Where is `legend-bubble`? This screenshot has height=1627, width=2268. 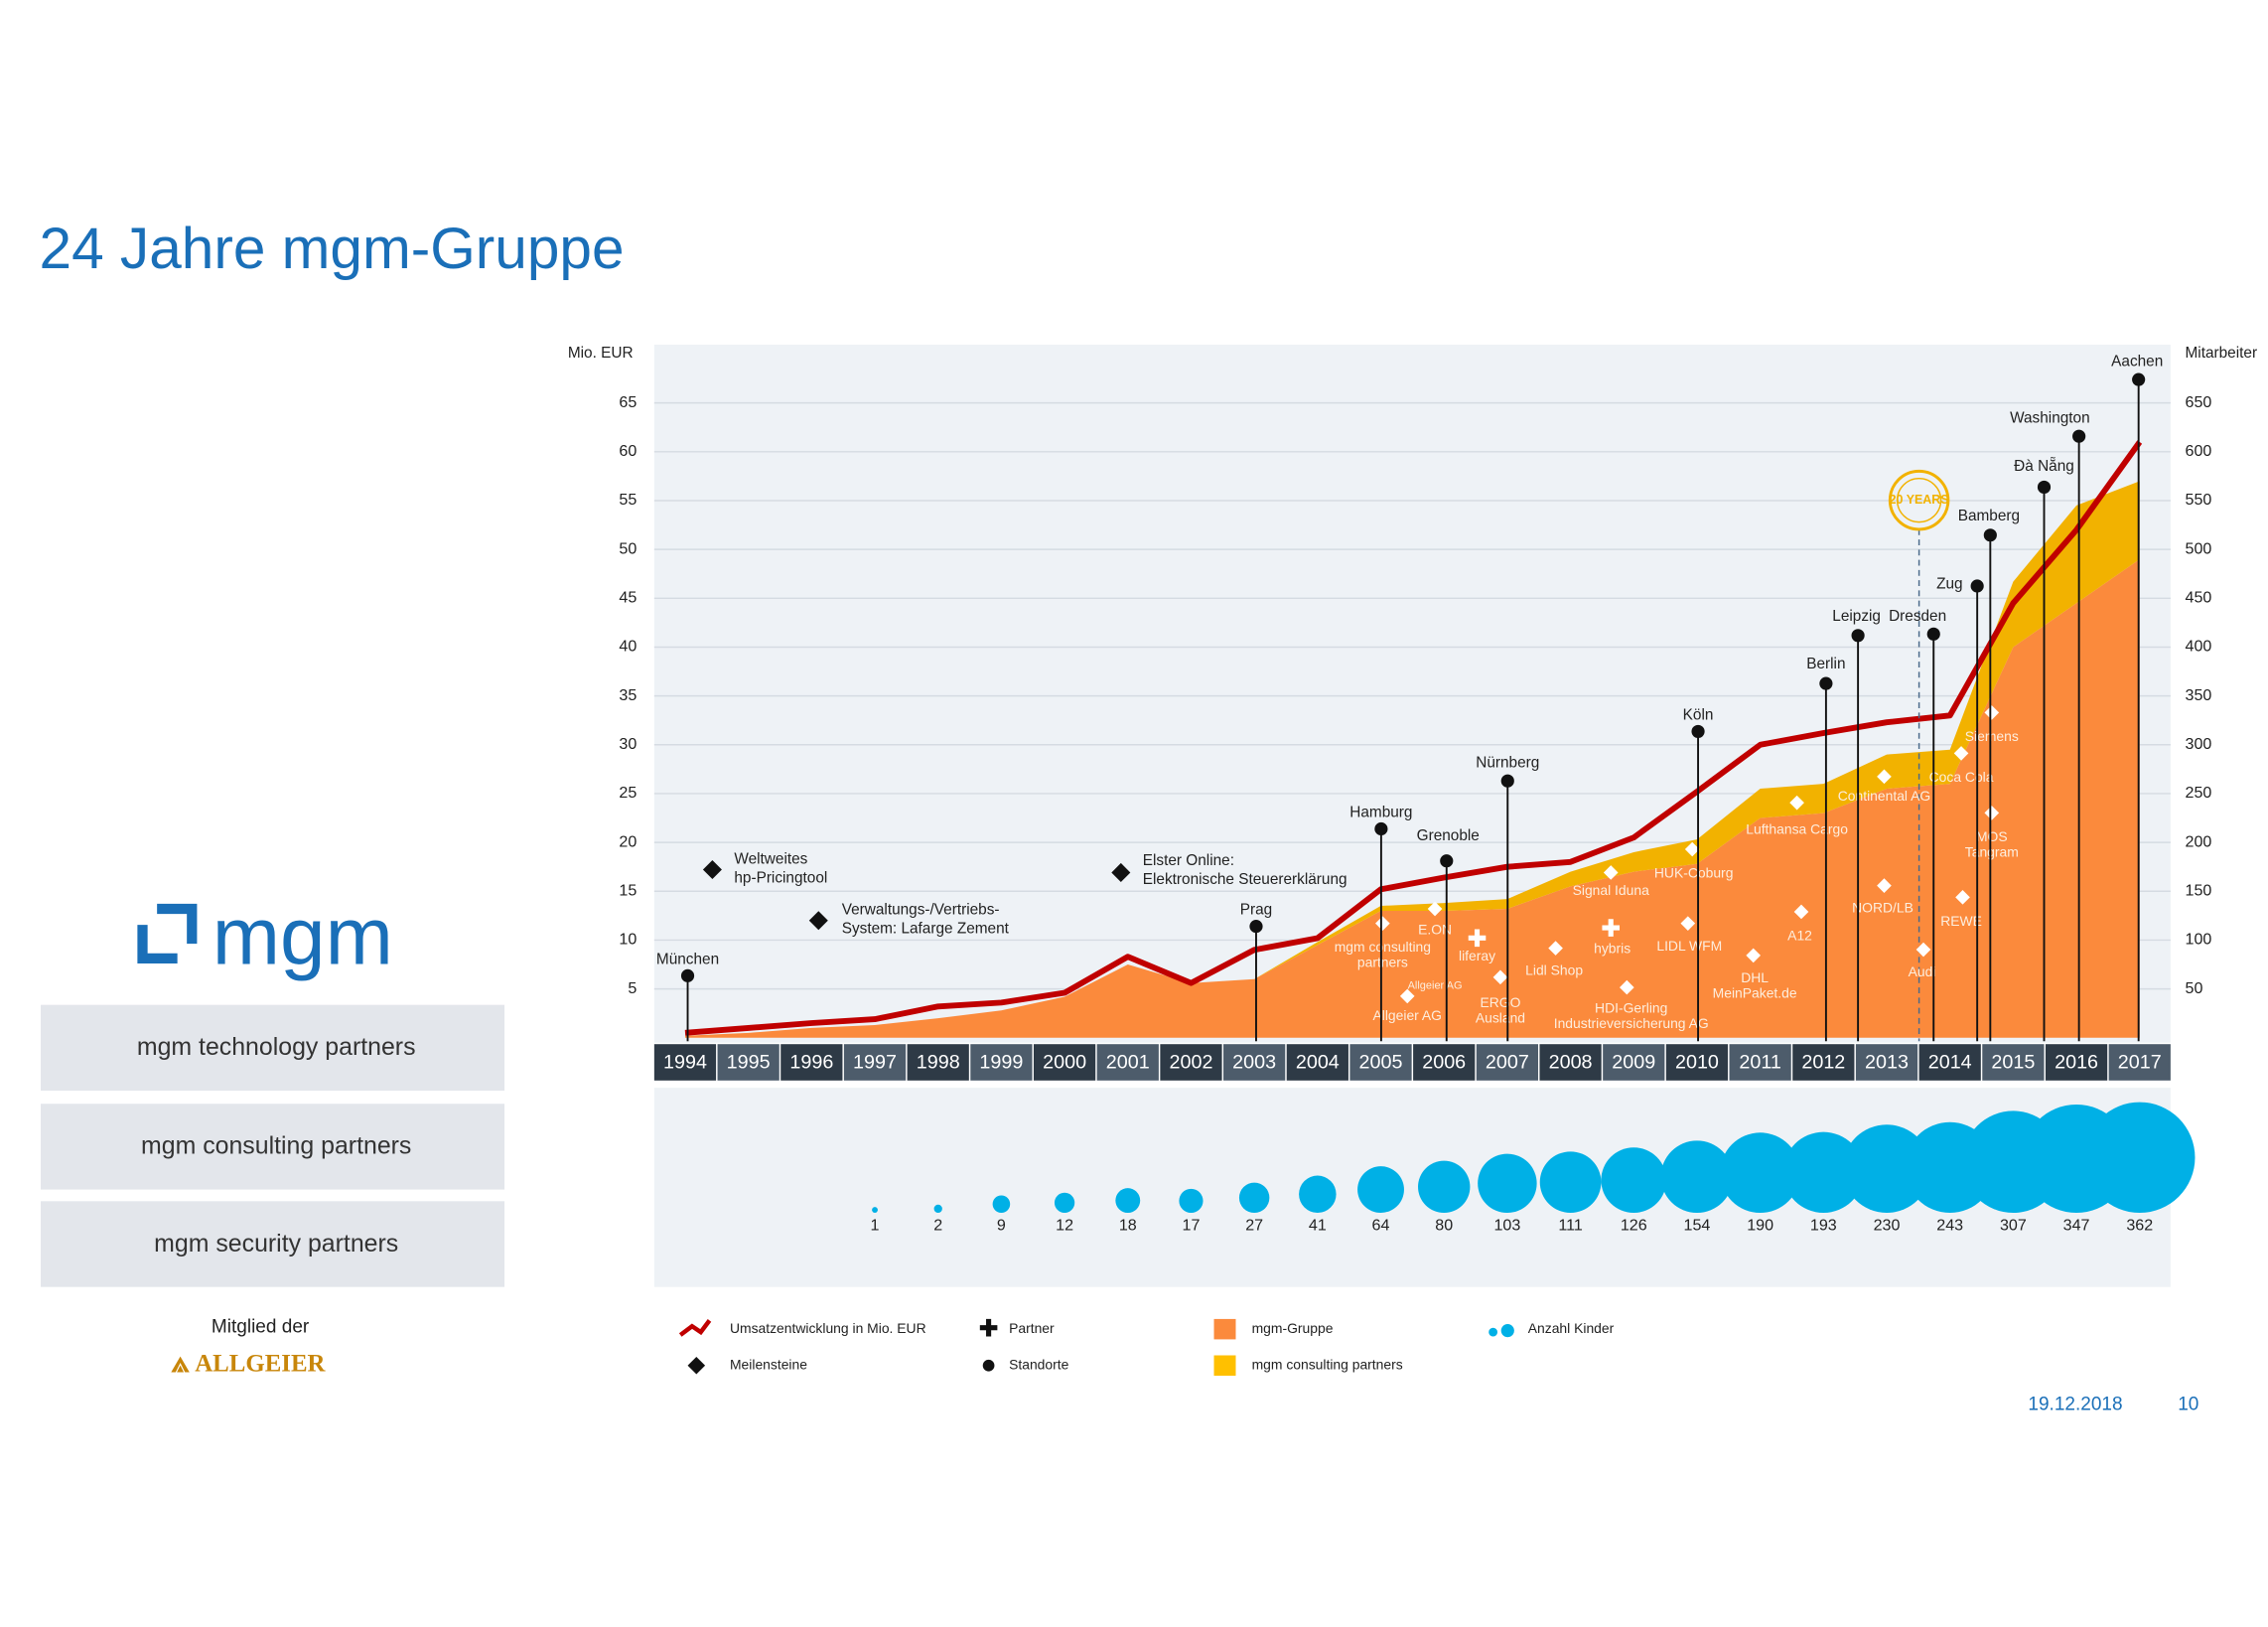 legend-bubble is located at coordinates (1493, 1332).